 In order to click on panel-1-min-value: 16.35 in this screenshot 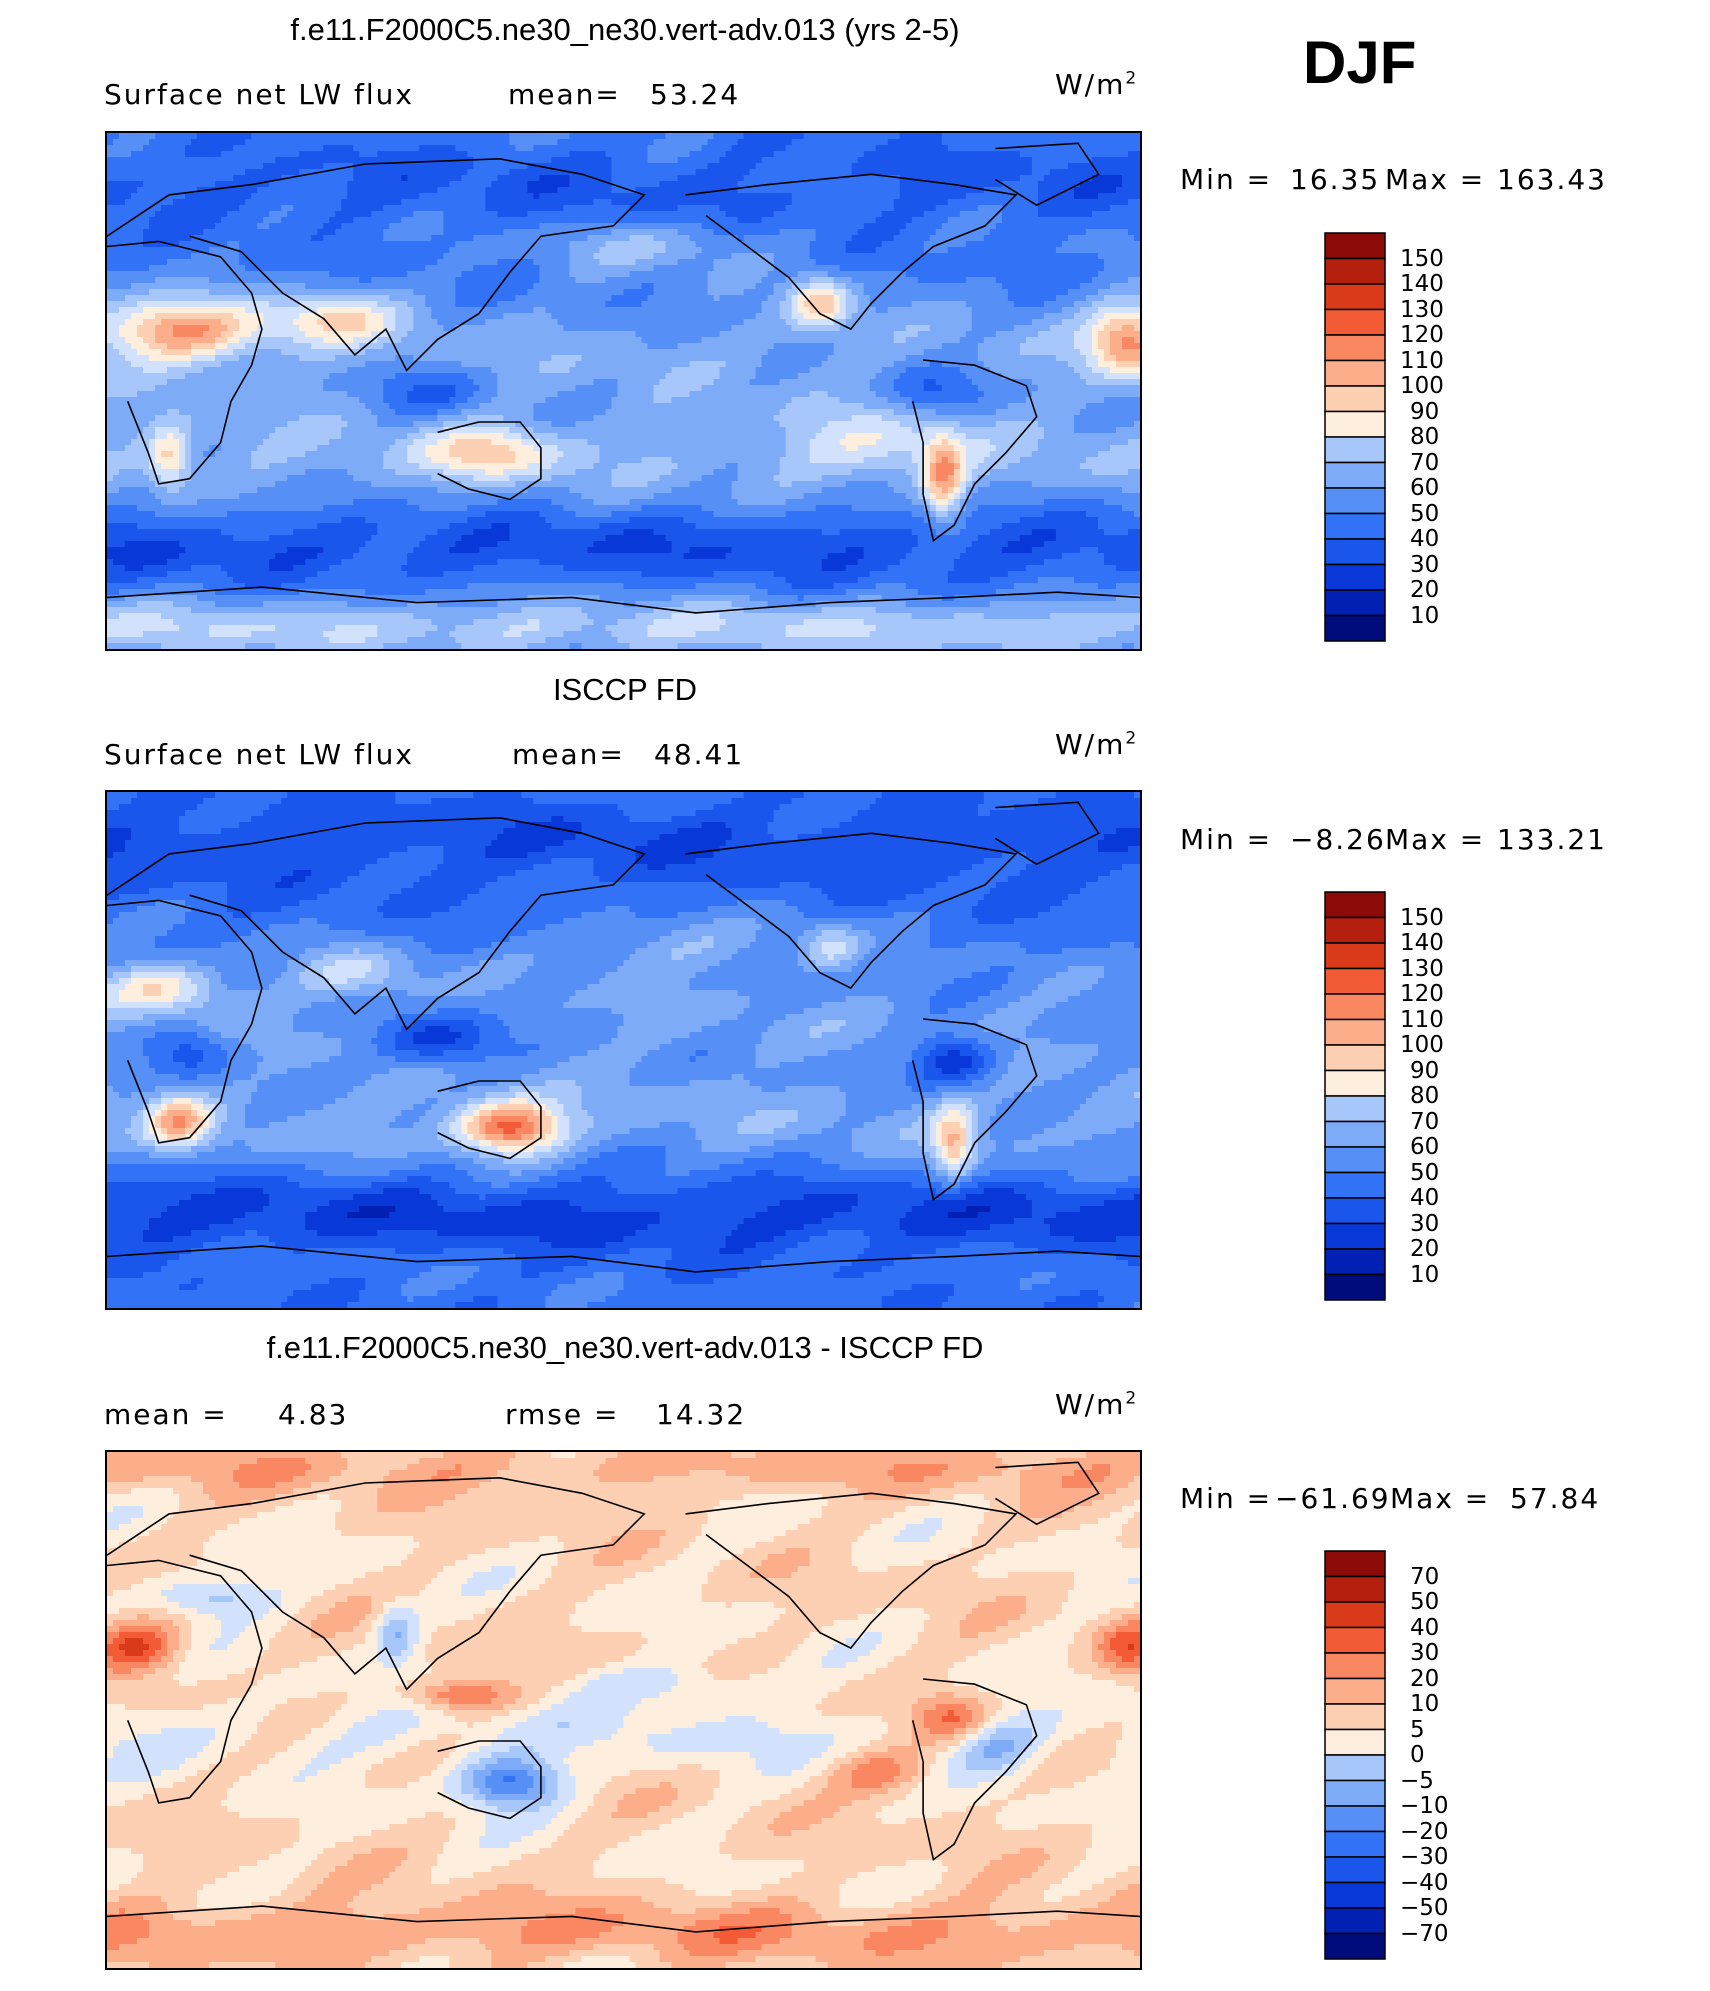, I will do `click(1335, 179)`.